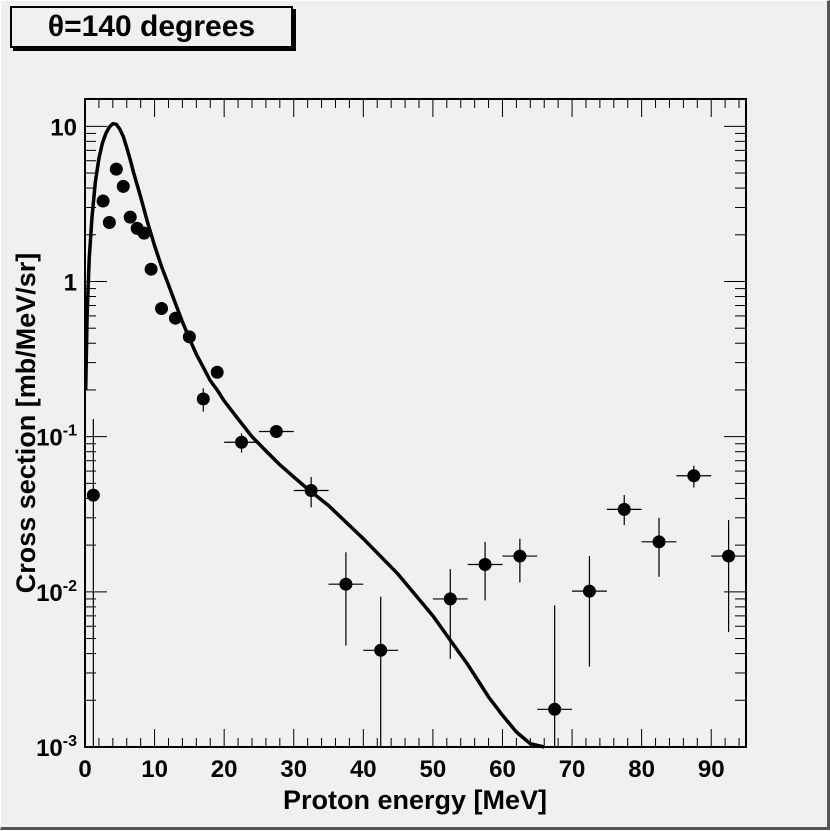 This screenshot has width=830, height=831. I want to click on x-tick-label: 0, so click(84, 769).